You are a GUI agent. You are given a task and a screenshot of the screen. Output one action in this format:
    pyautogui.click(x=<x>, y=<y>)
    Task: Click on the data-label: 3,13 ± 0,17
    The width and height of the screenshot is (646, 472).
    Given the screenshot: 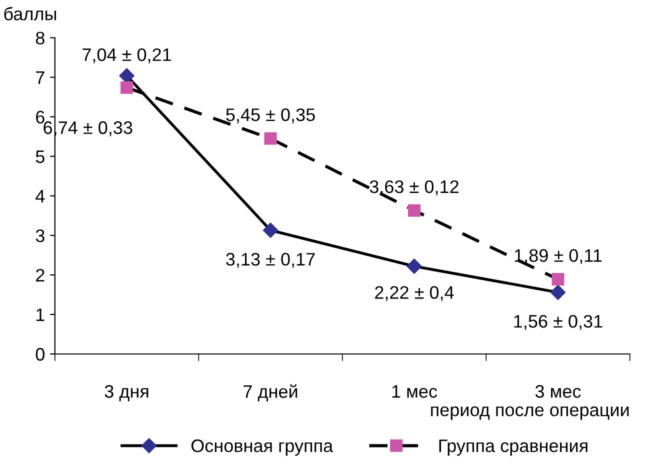 What is the action you would take?
    pyautogui.click(x=270, y=260)
    